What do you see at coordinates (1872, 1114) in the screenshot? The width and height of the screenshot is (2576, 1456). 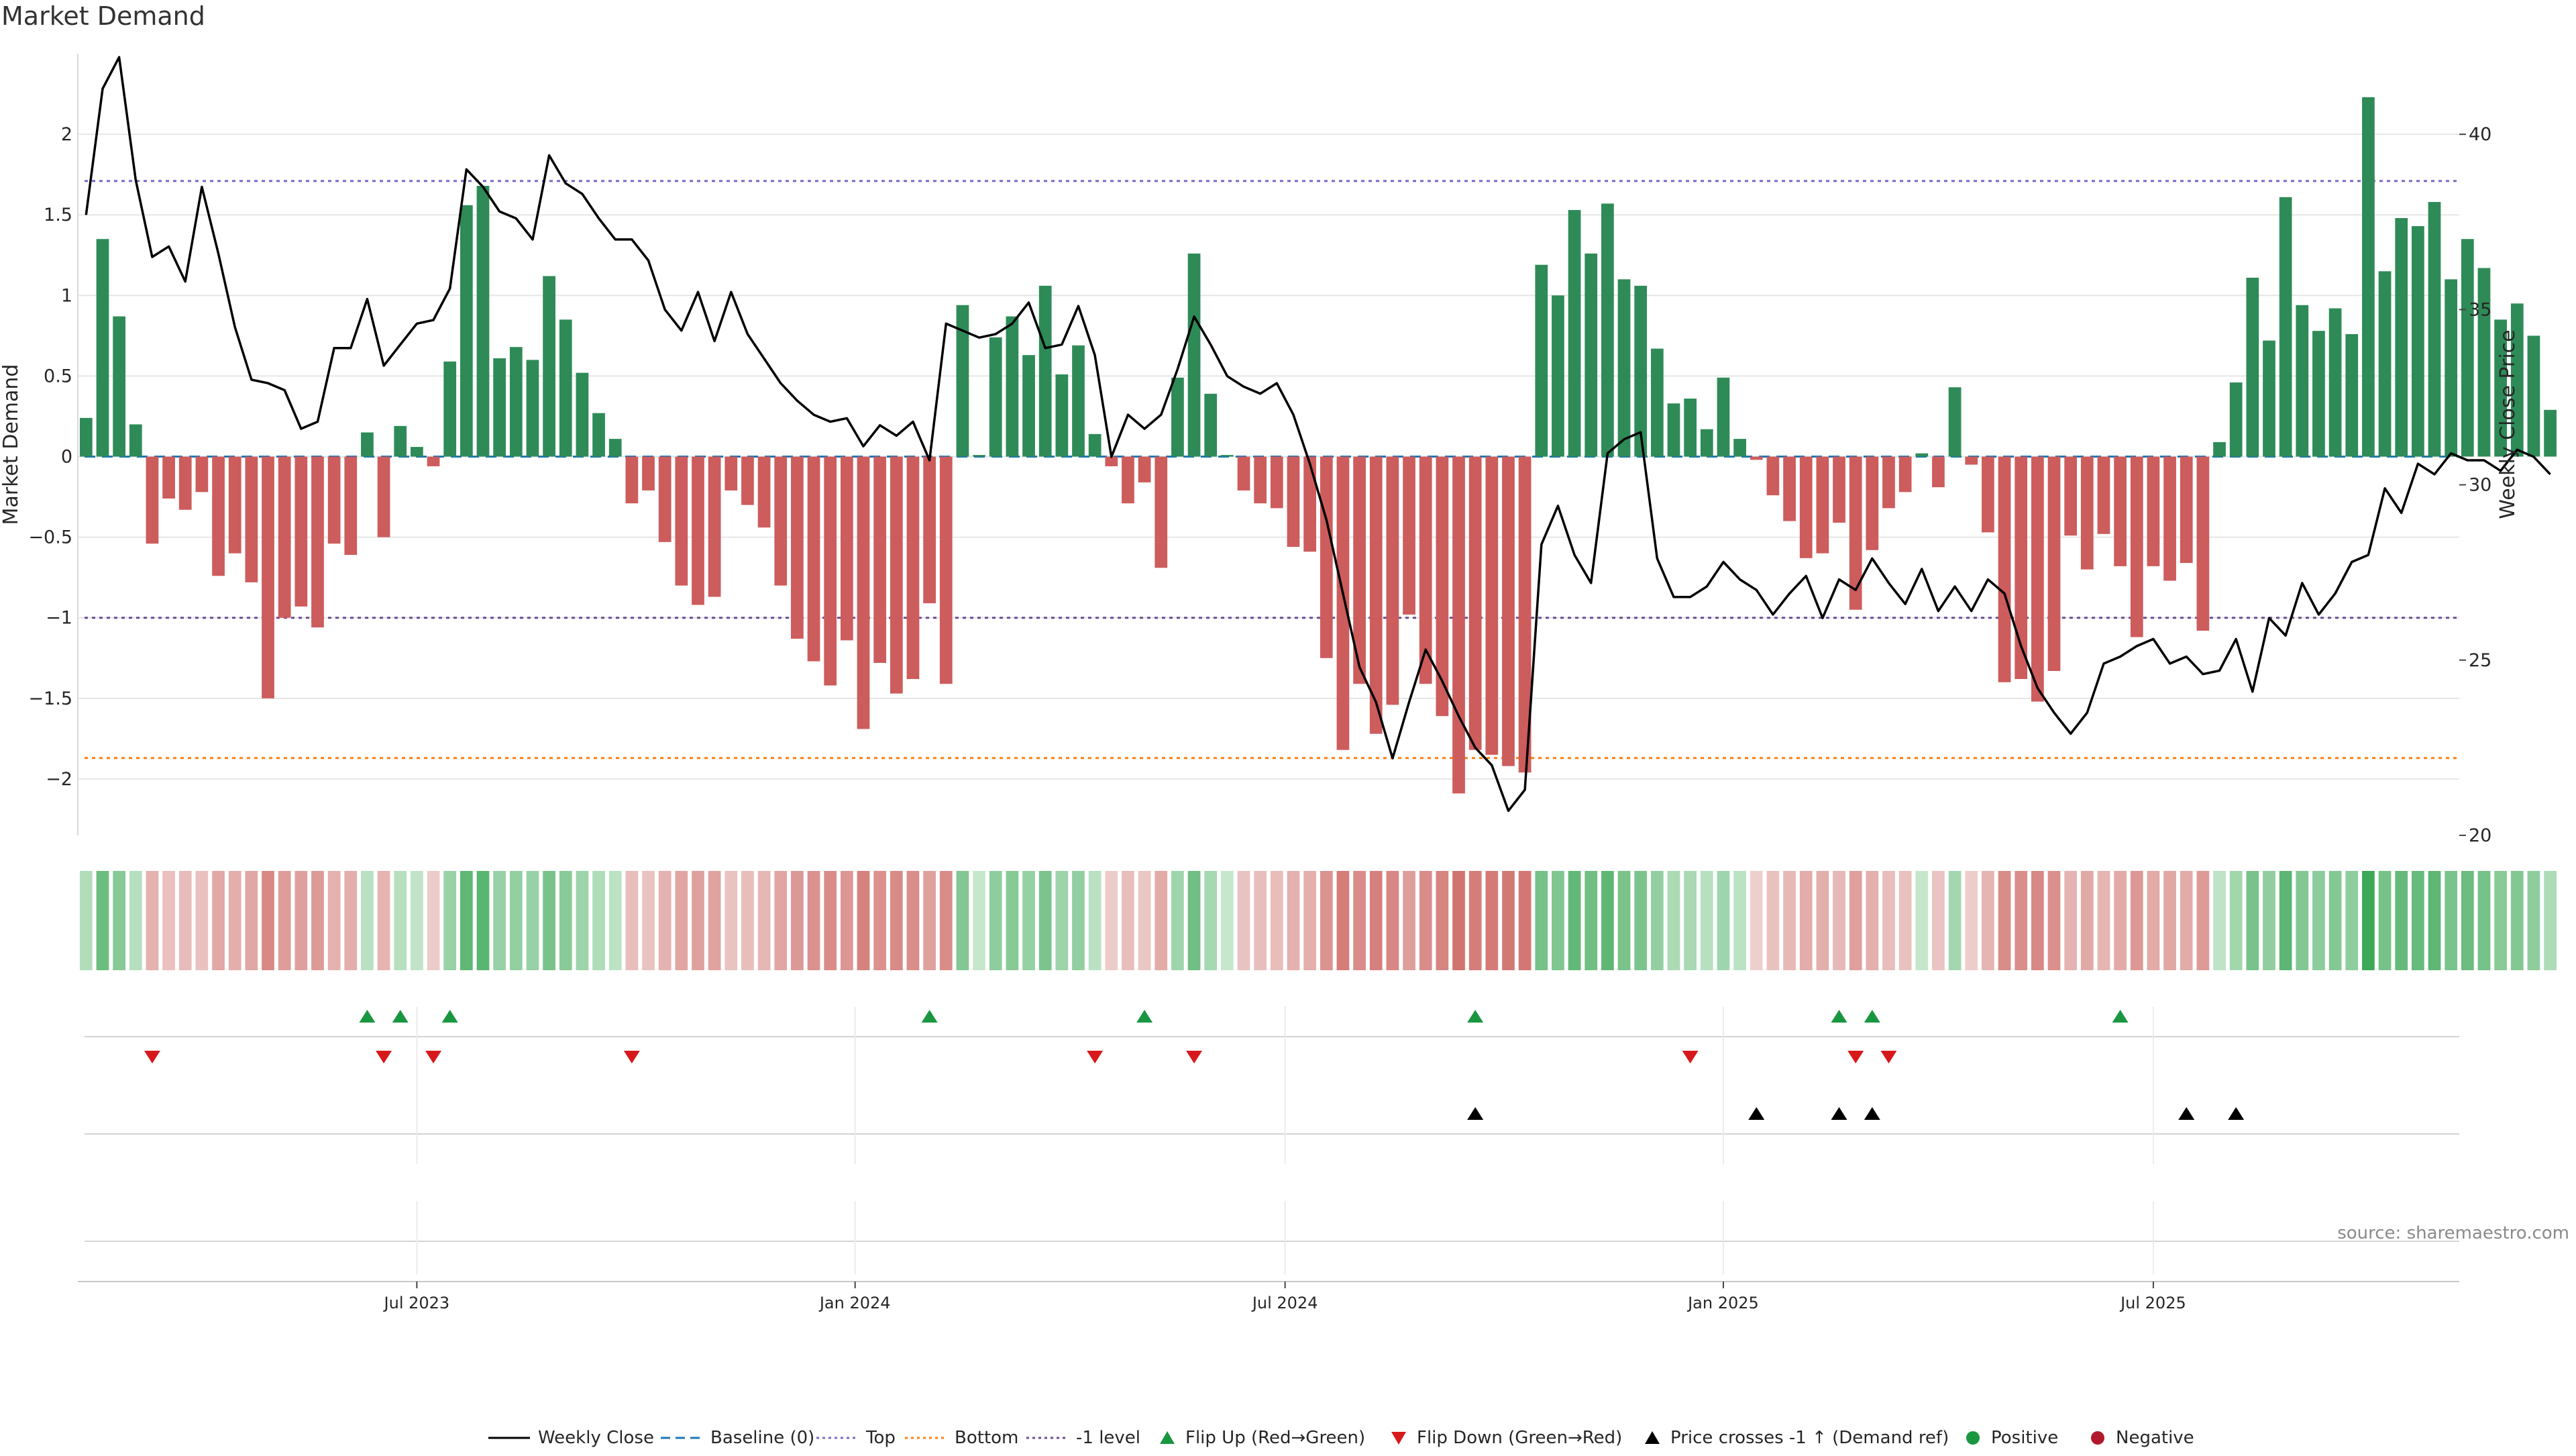 I see `price-cross-marker` at bounding box center [1872, 1114].